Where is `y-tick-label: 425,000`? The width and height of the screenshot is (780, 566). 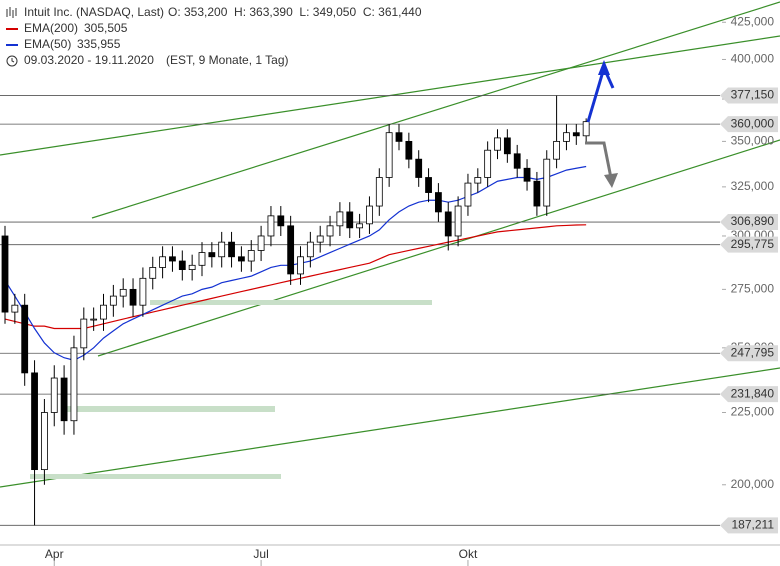
y-tick-label: 425,000 is located at coordinates (753, 21).